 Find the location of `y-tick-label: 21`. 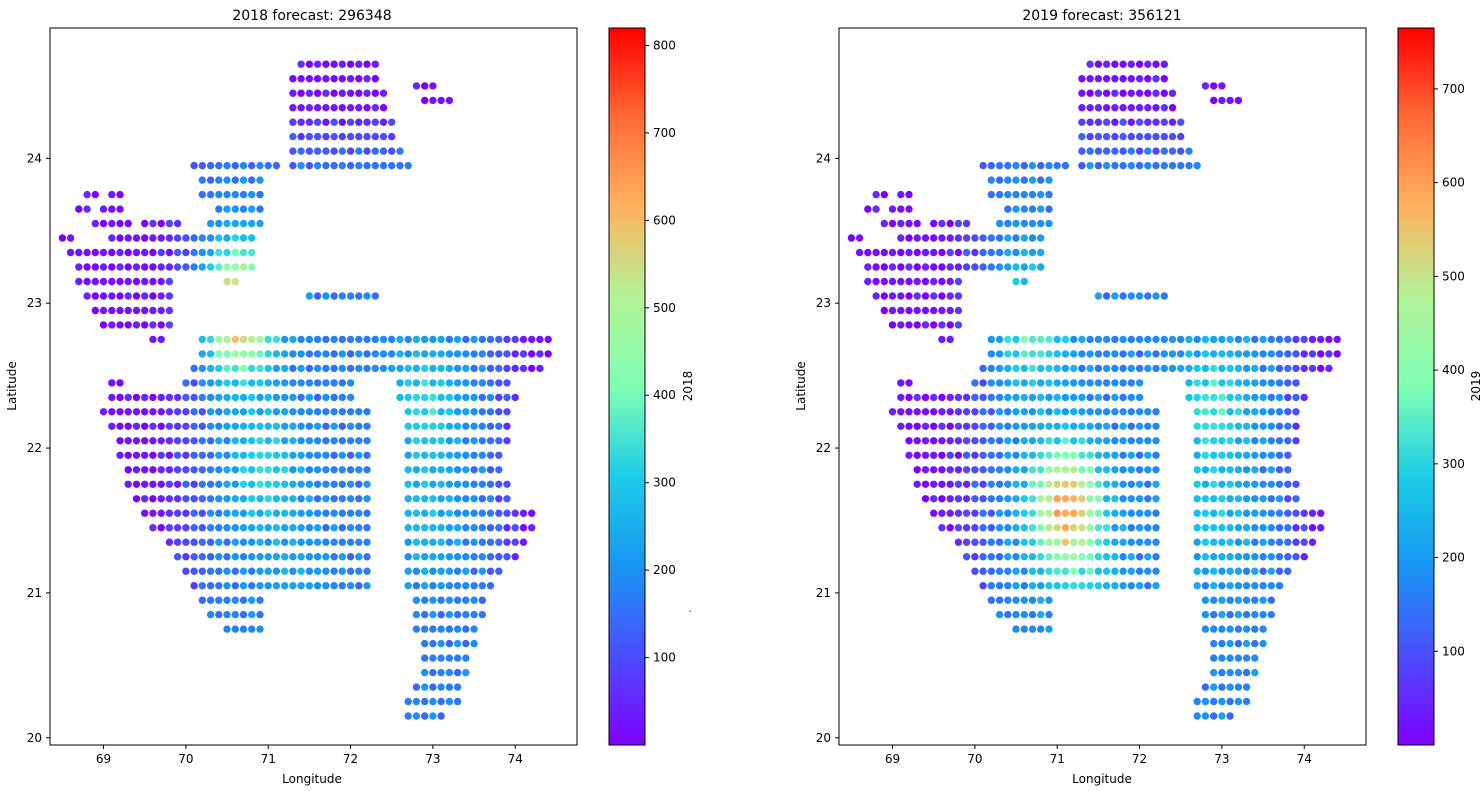

y-tick-label: 21 is located at coordinates (34, 593).